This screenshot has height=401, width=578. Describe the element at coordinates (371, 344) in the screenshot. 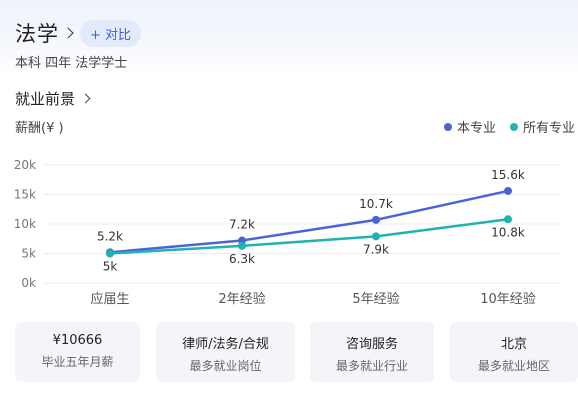

I see `card-value: 咨询服务` at that location.